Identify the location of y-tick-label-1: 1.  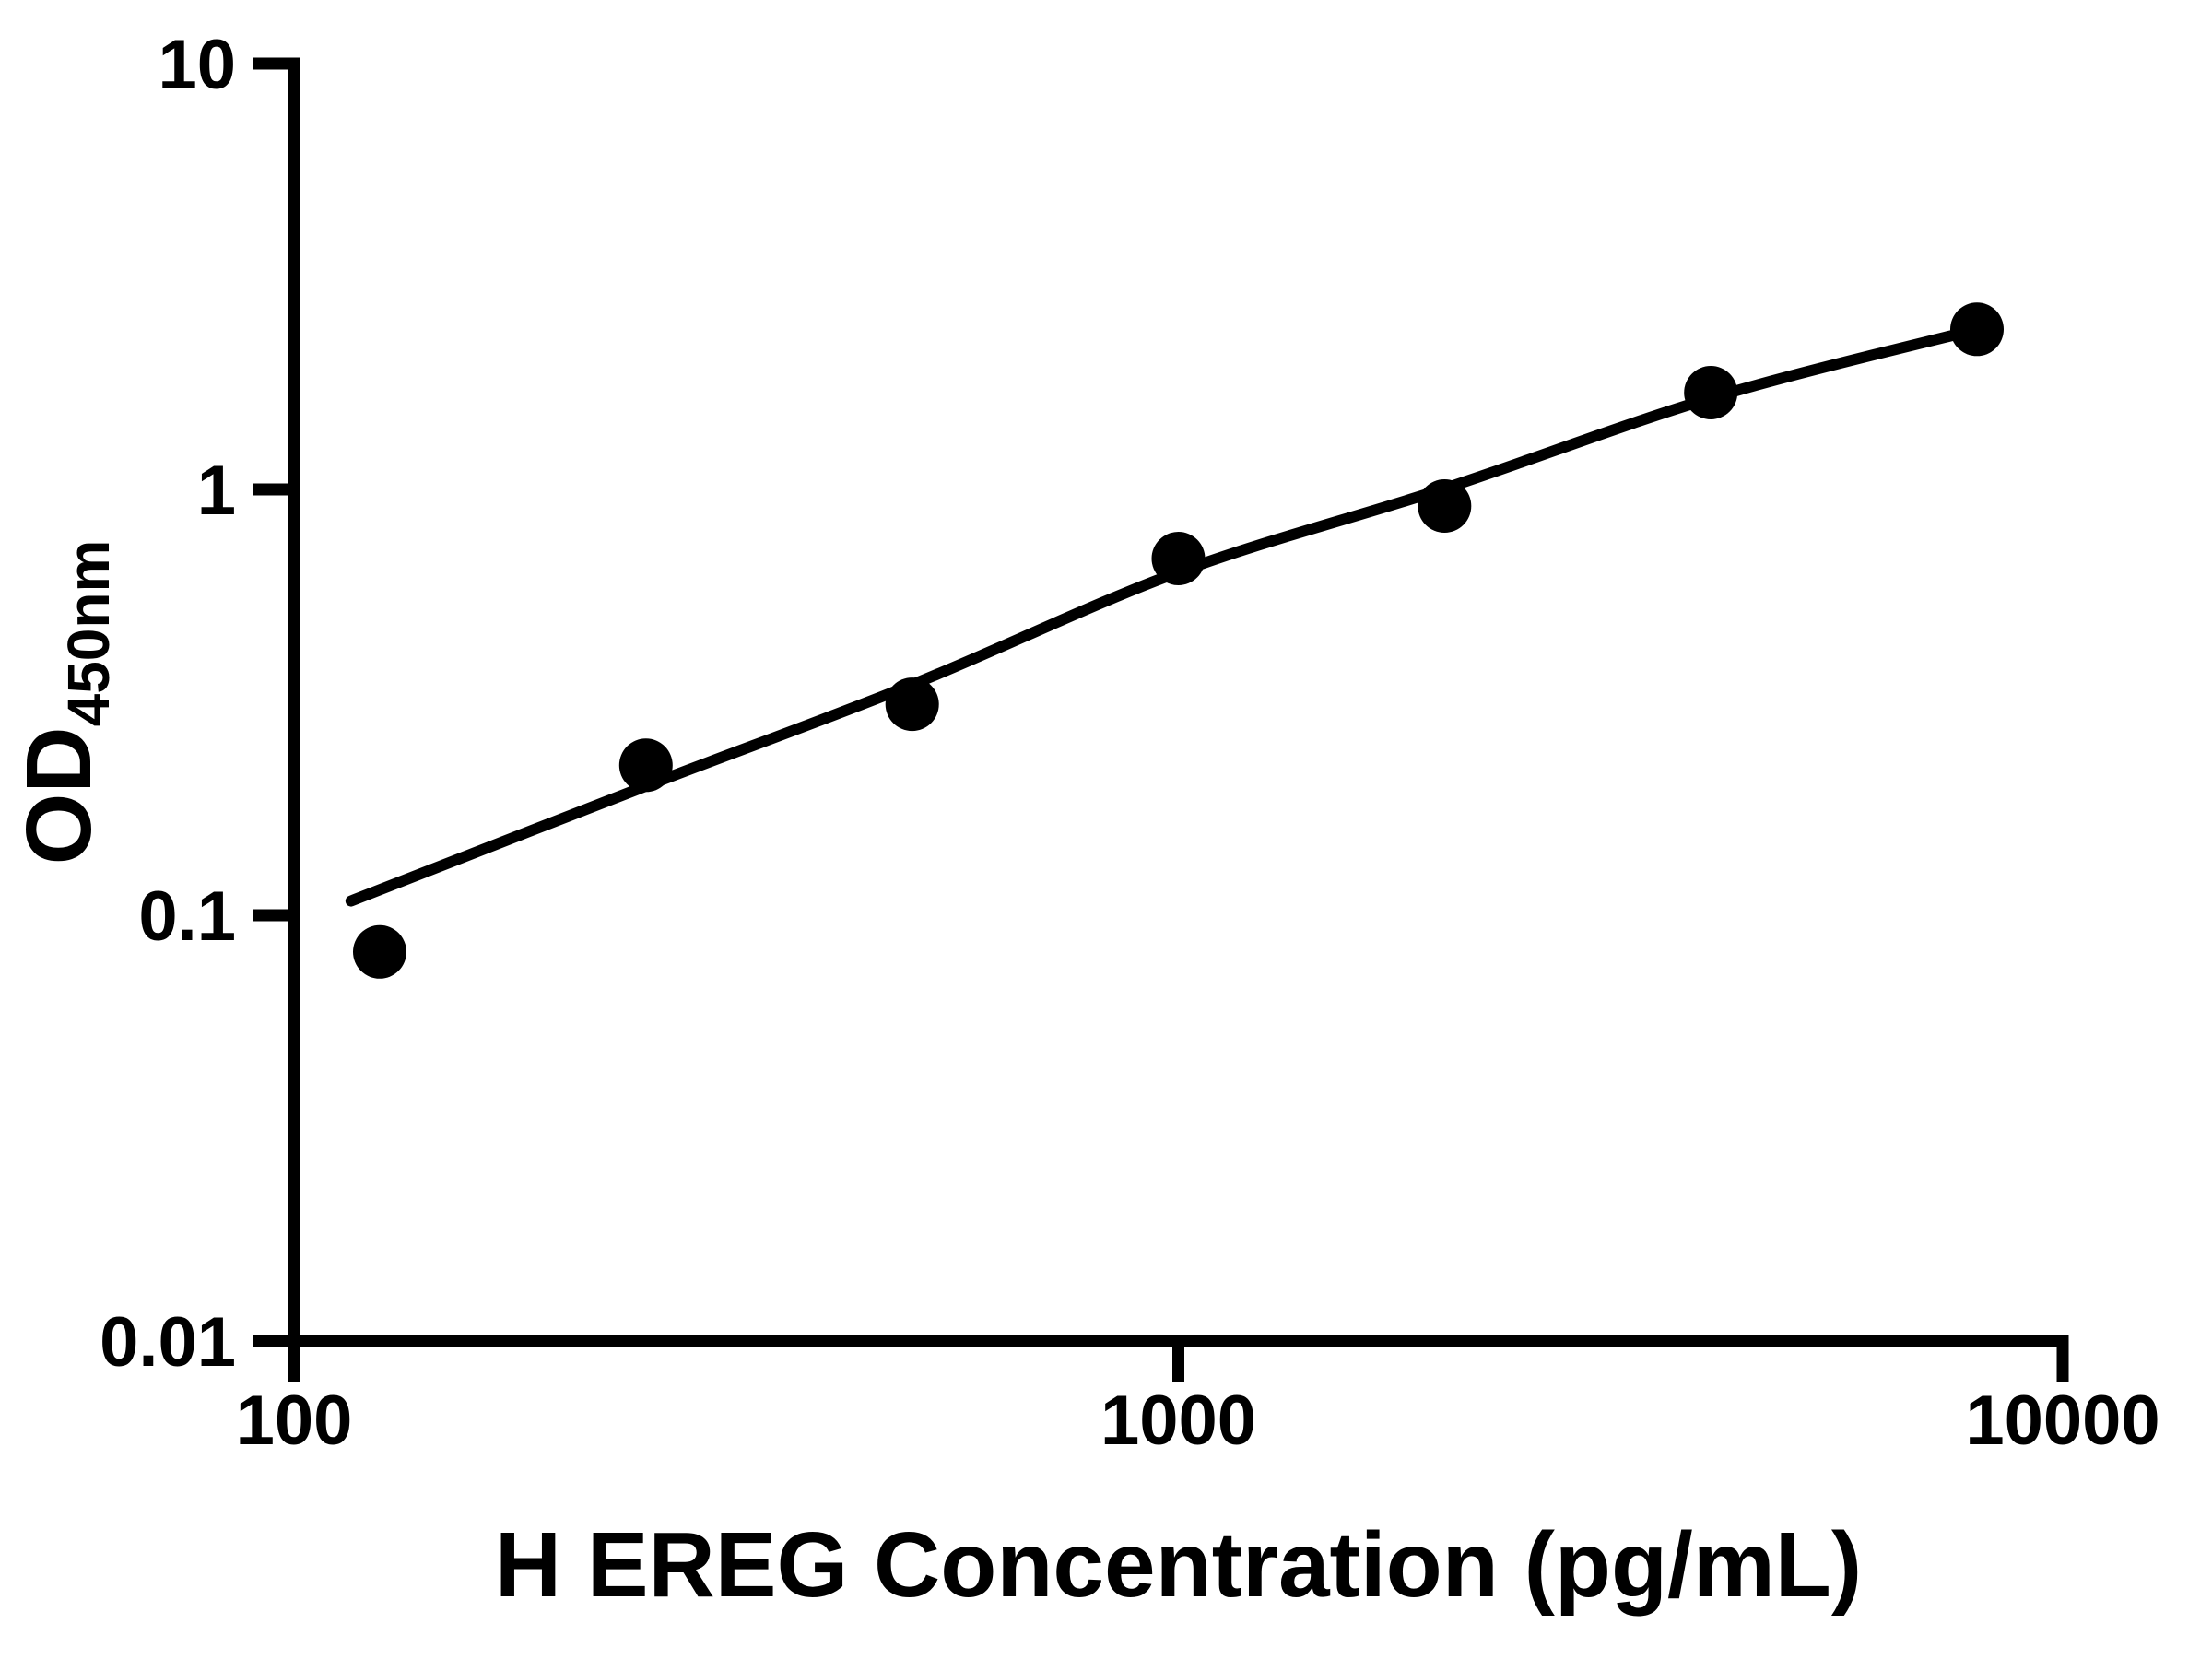
(216, 491).